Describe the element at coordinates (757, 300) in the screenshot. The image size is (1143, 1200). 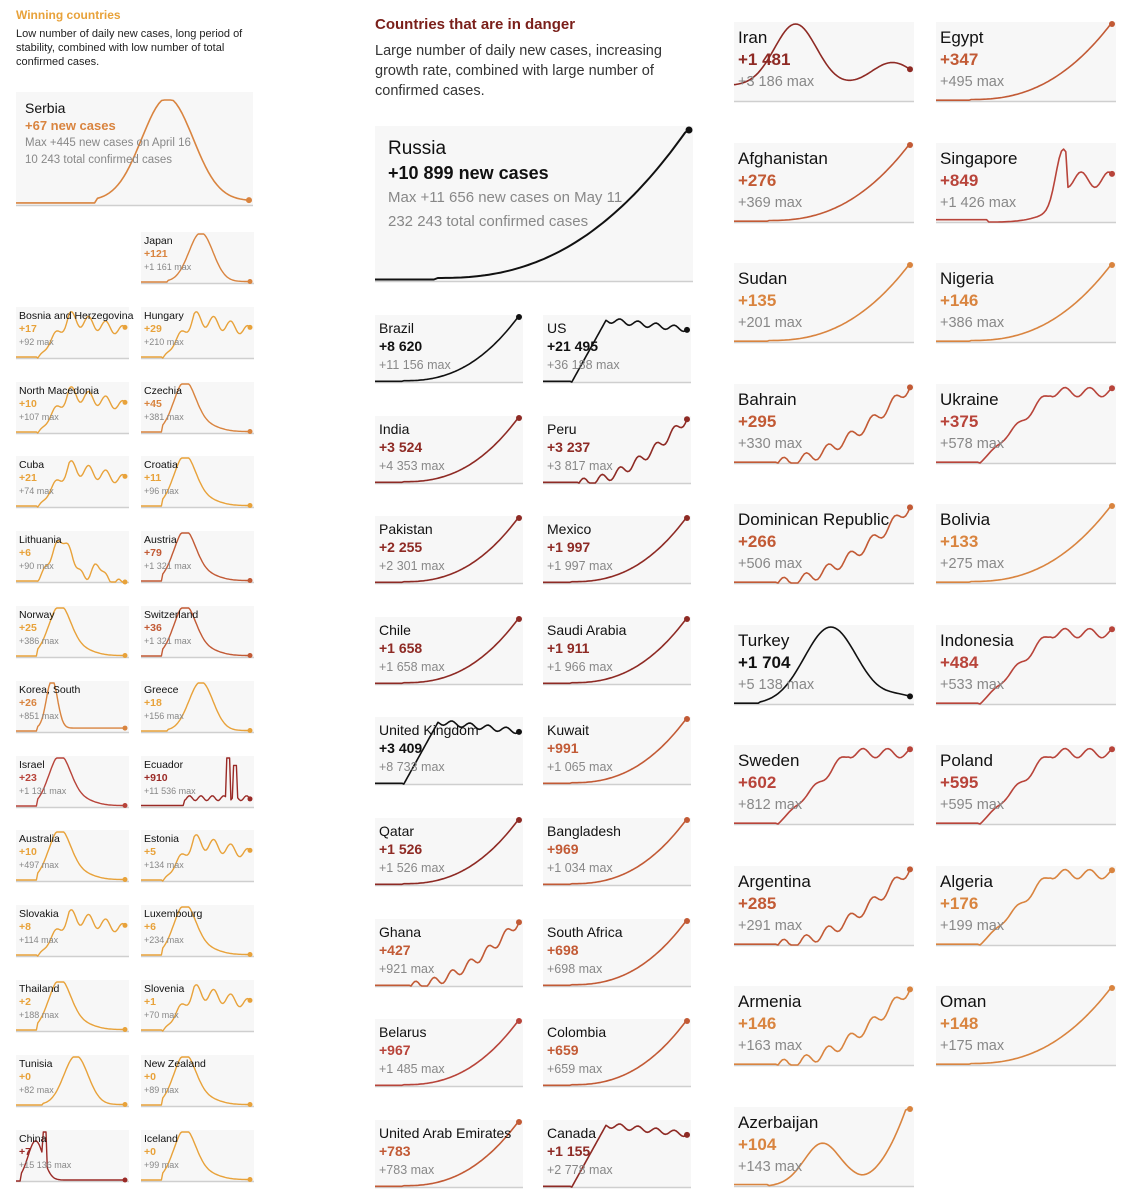
I see `new-cases-value: +135` at that location.